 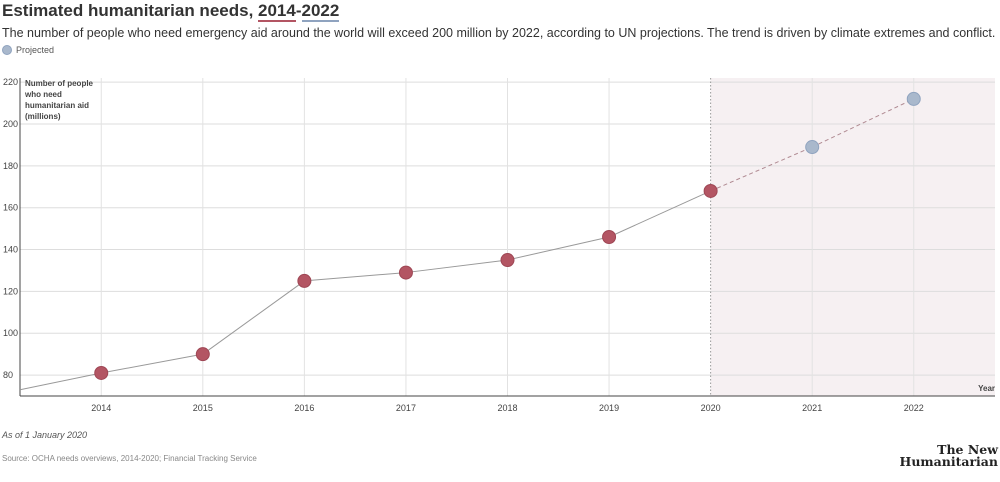 I want to click on chart-legend: Projected, so click(x=28, y=50).